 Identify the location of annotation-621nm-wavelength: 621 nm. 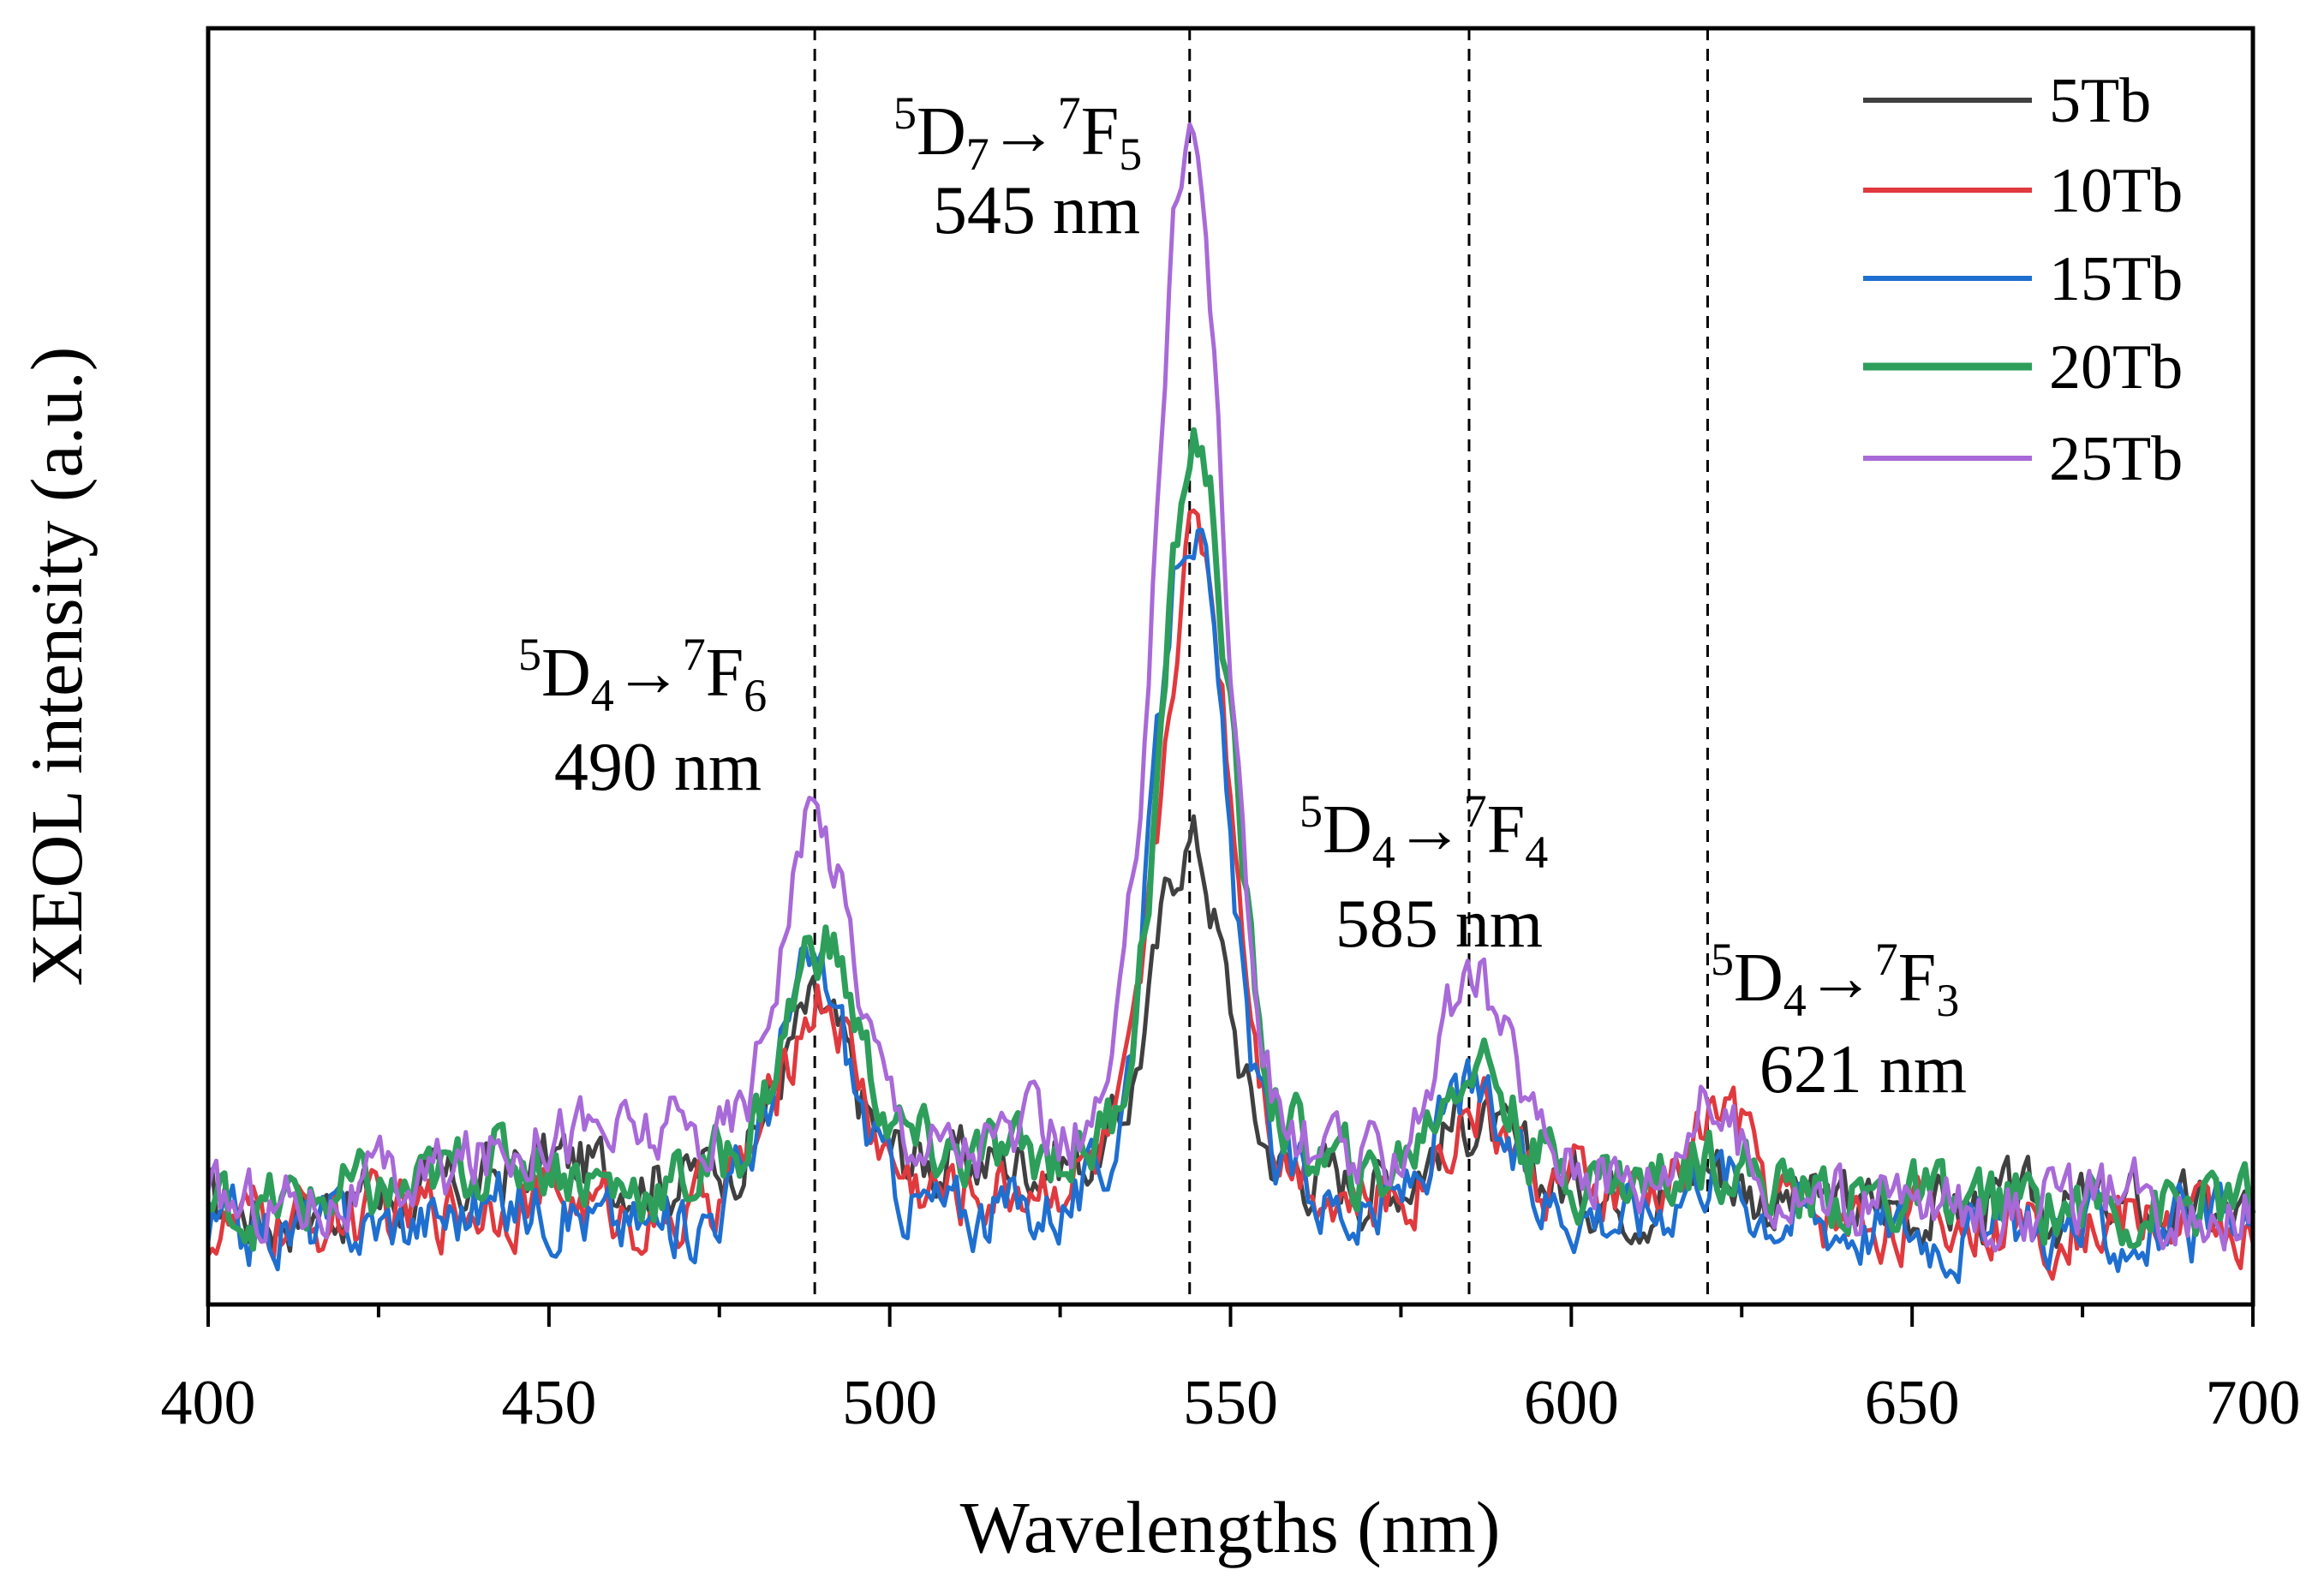
(1863, 1070).